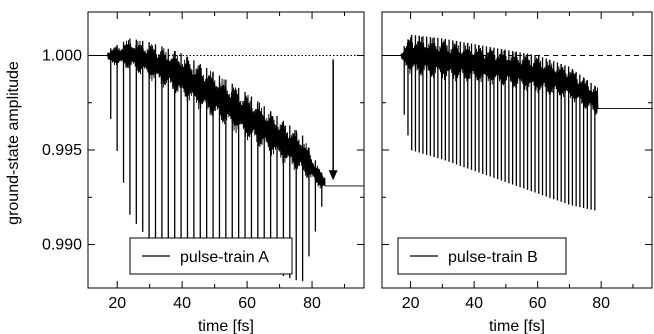 The width and height of the screenshot is (654, 334). I want to click on legend: pulse-train A, so click(211, 256).